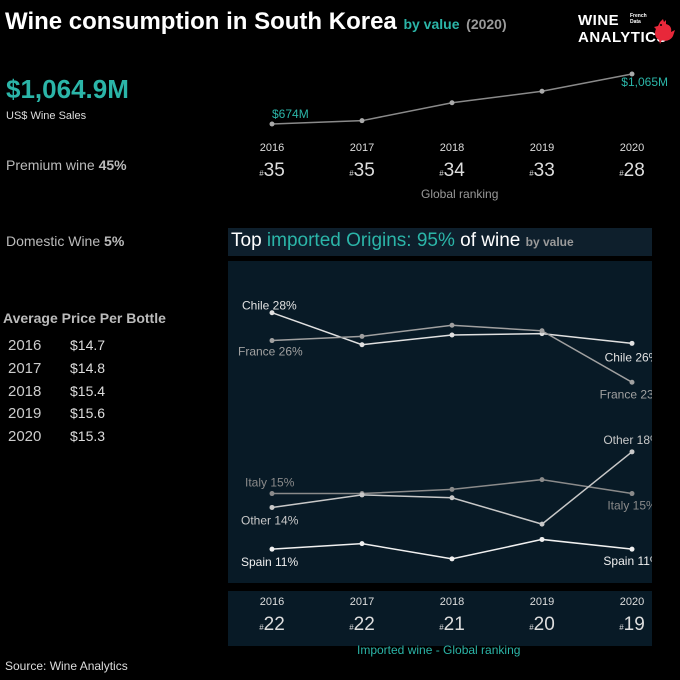 The width and height of the screenshot is (680, 680). What do you see at coordinates (25, 413) in the screenshot?
I see `avg-price-year: 2019` at bounding box center [25, 413].